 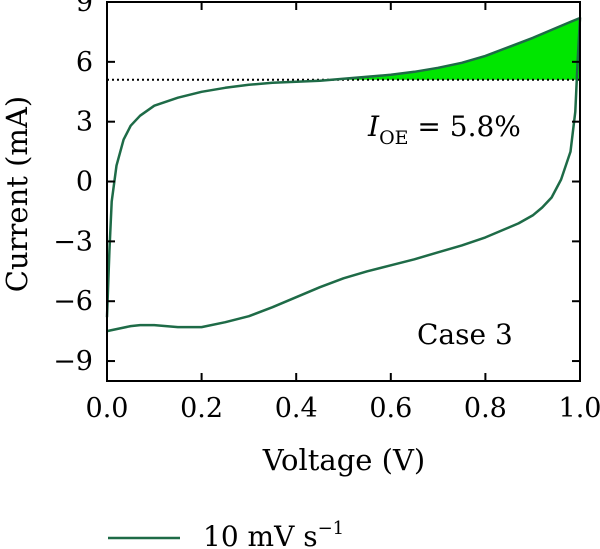 I want to click on ioe-value: = 5.8%, so click(x=465, y=126).